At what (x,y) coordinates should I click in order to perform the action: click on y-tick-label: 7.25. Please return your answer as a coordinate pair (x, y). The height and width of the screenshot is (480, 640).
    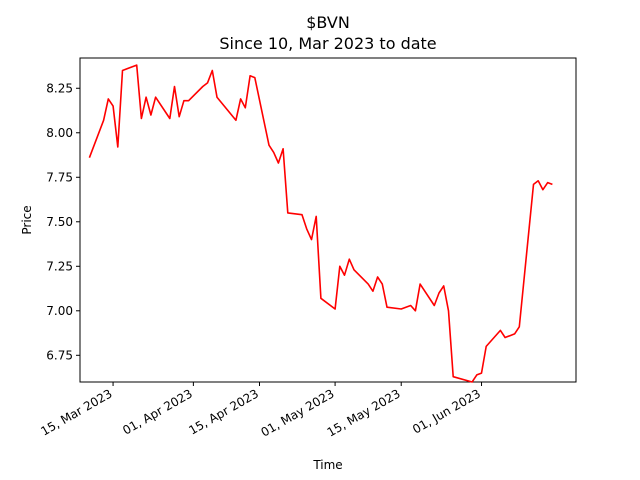
    Looking at the image, I should click on (59, 266).